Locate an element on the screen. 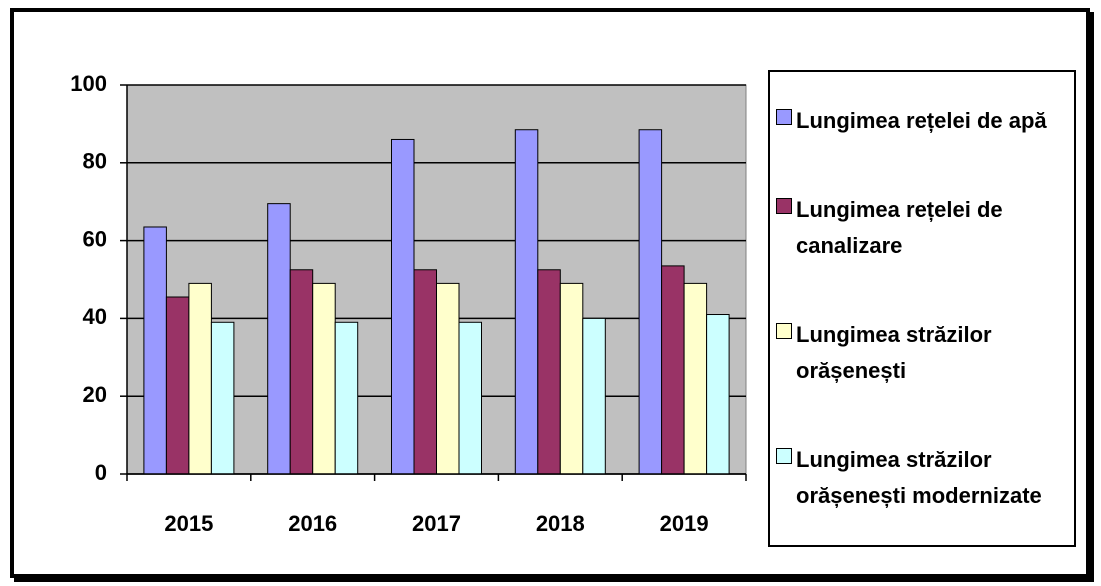 This screenshot has width=1101, height=586. legend-label: Lungimea rețelei de apă is located at coordinates (921, 120).